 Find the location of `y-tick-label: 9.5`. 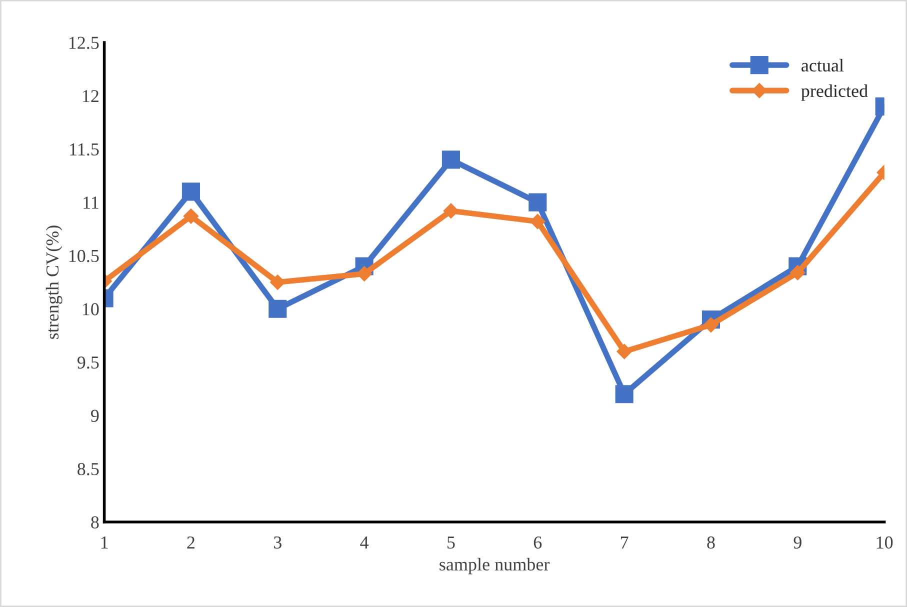

y-tick-label: 9.5 is located at coordinates (88, 362).